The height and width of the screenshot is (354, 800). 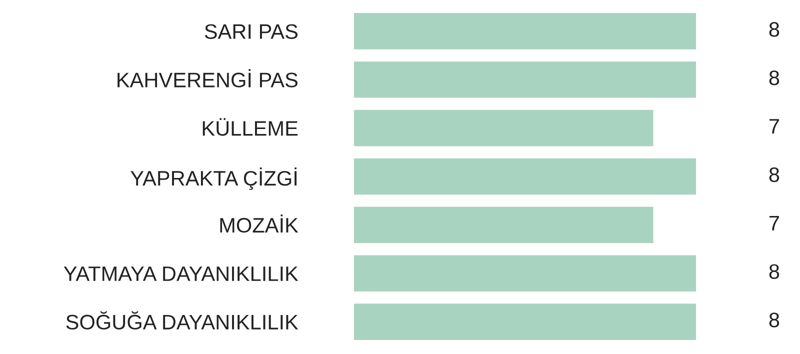 I want to click on y-tick-label: SOĞUĞA DAYANIKLILIK, so click(x=182, y=320).